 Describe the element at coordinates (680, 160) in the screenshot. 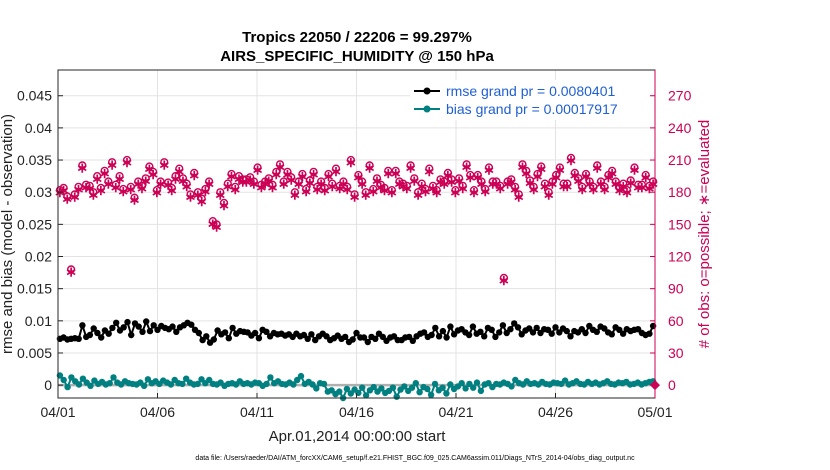

I see `y-tick-label-right: 210` at that location.